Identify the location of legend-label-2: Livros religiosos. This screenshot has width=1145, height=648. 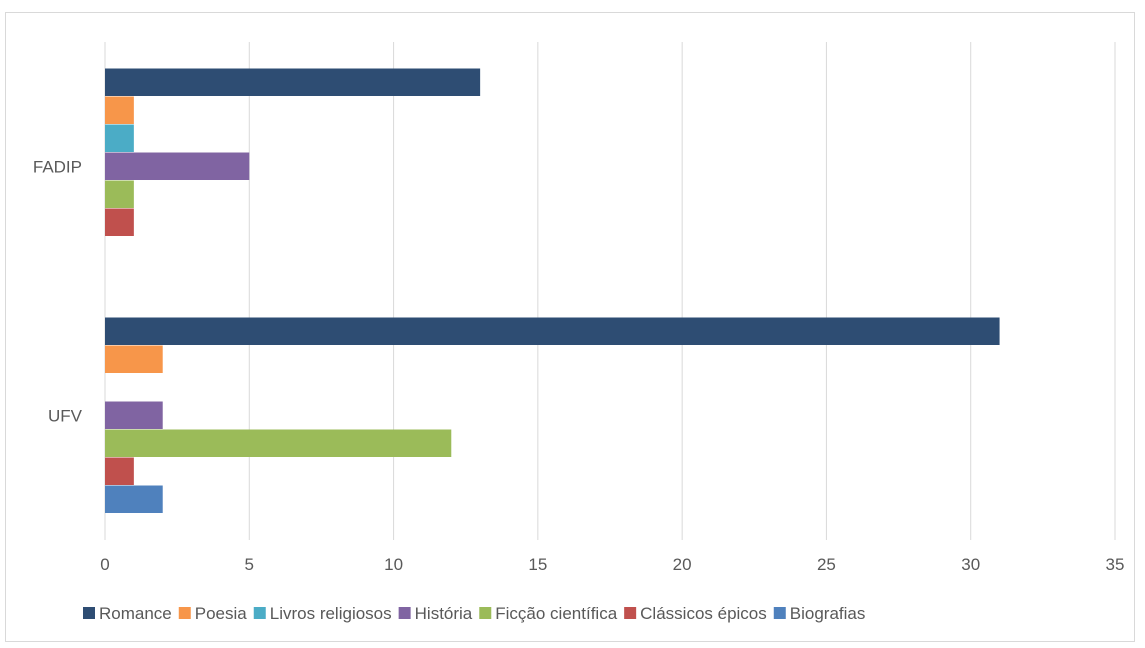
(331, 613).